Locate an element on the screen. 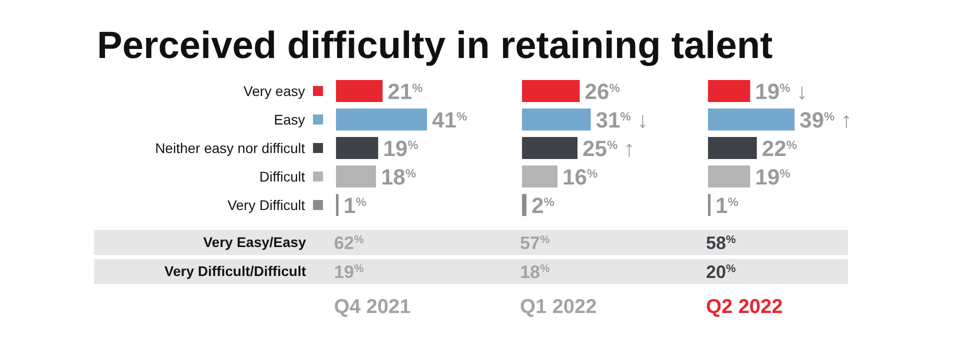  y-tick-label: Neither easy nor difficult is located at coordinates (230, 148).